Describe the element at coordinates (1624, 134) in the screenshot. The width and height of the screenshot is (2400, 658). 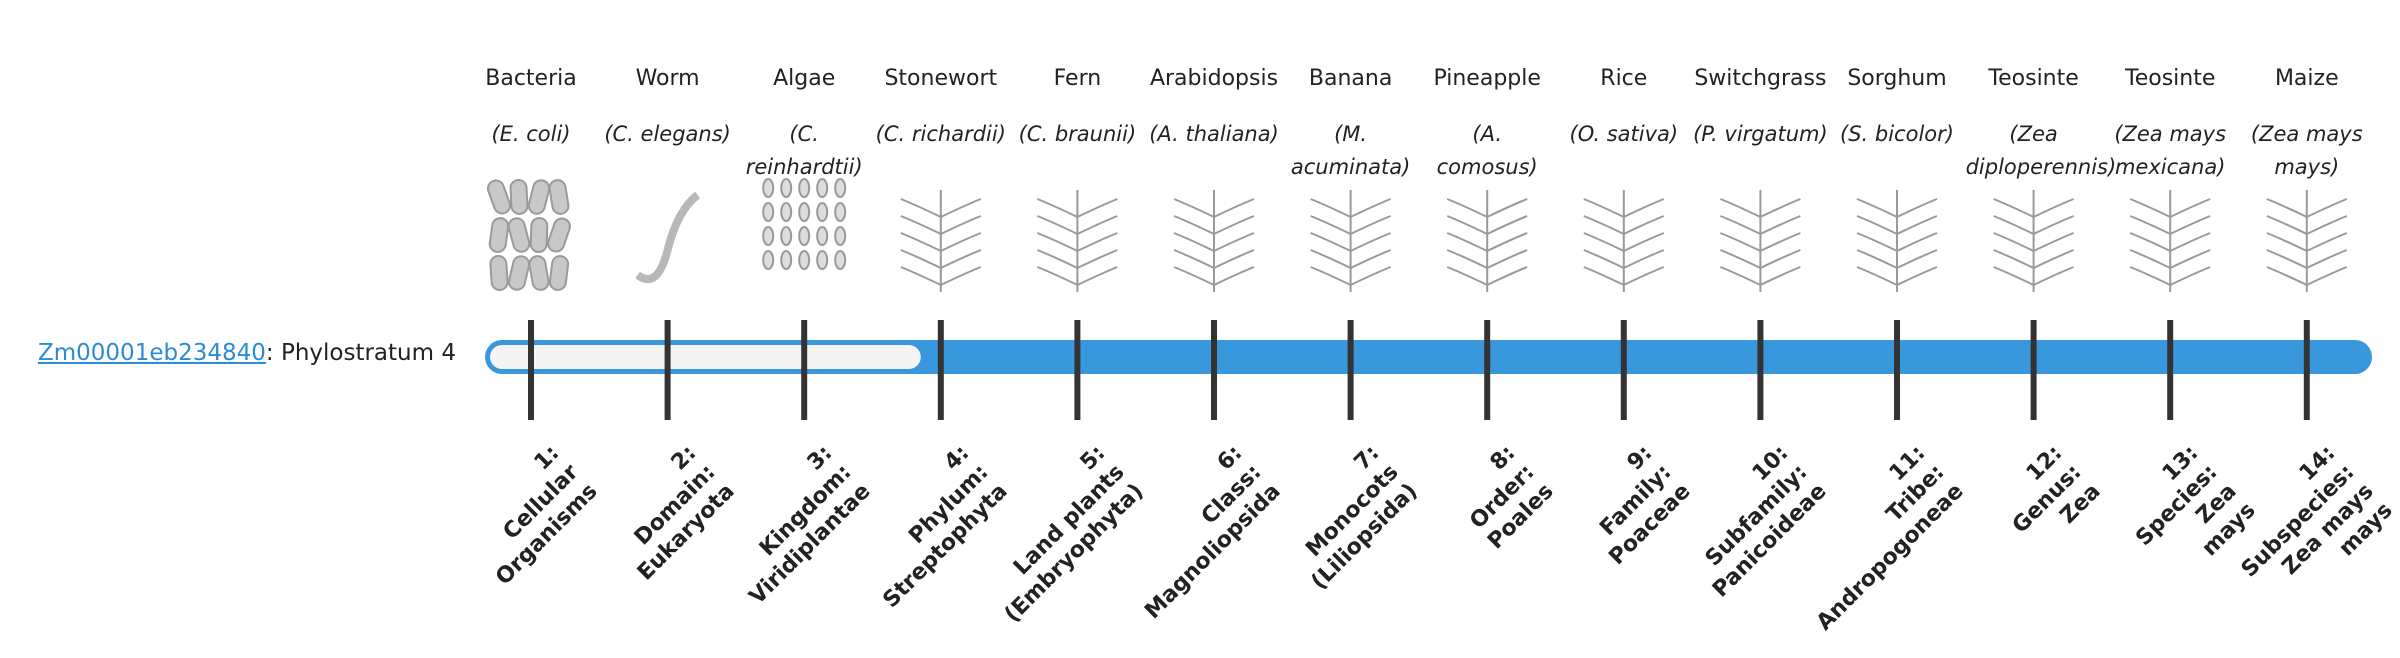
I see `organism-species: (O. sativa)` at that location.